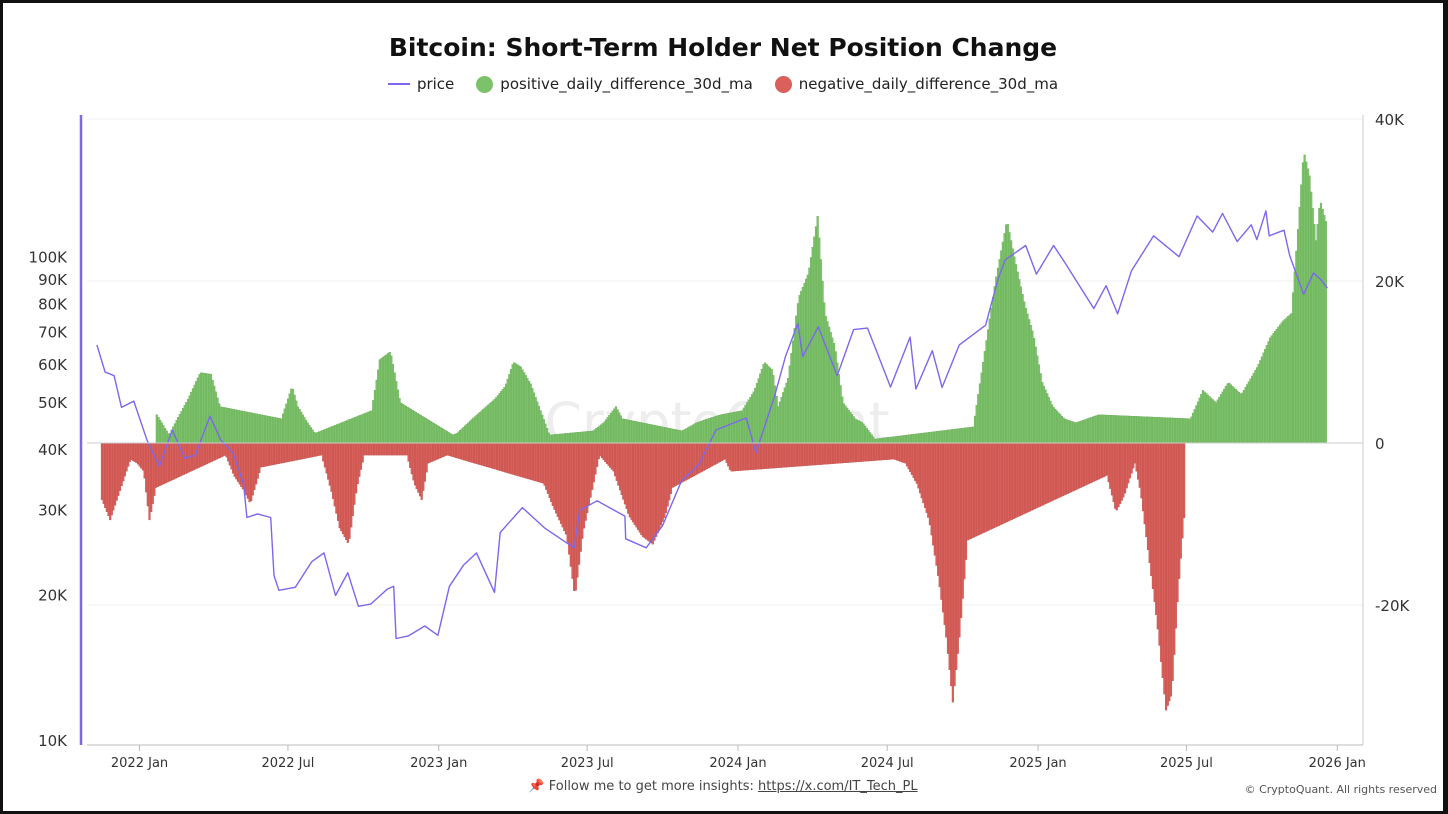  I want to click on x-tick-label: 2025 Jan, so click(1037, 763).